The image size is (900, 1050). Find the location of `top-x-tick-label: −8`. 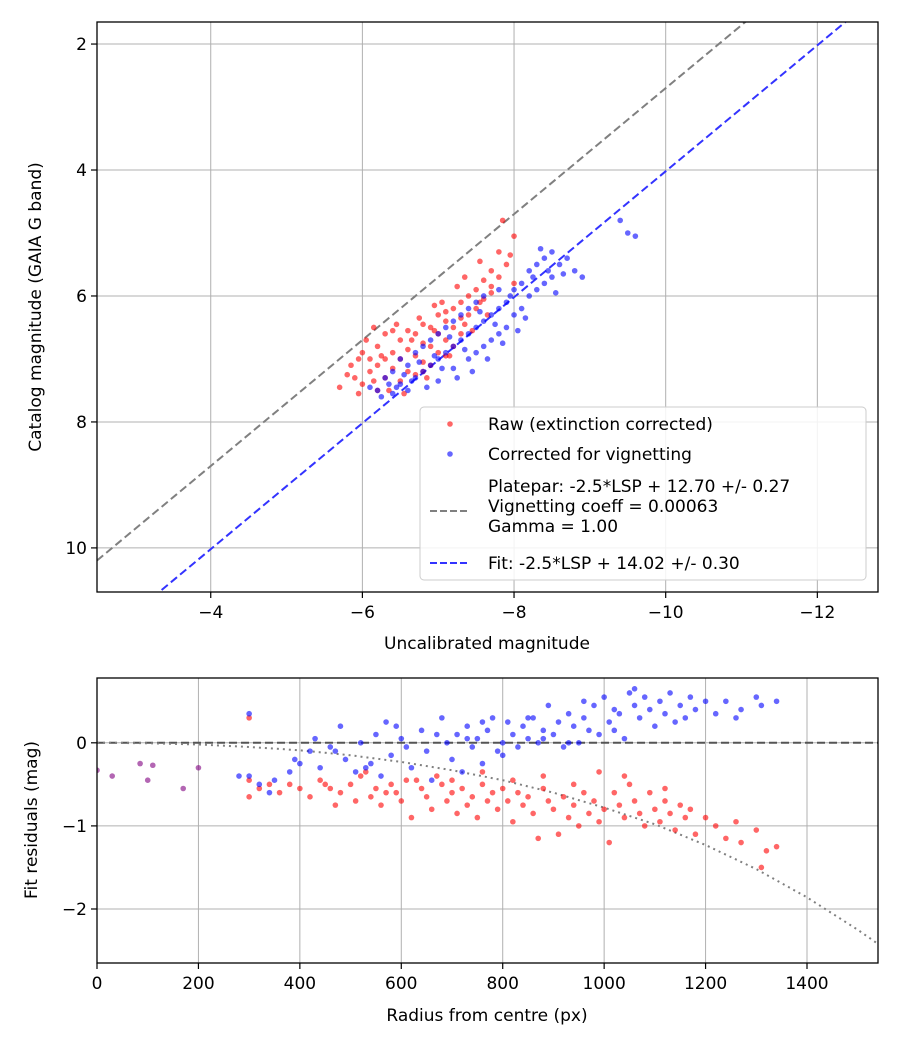

top-x-tick-label: −8 is located at coordinates (514, 613).